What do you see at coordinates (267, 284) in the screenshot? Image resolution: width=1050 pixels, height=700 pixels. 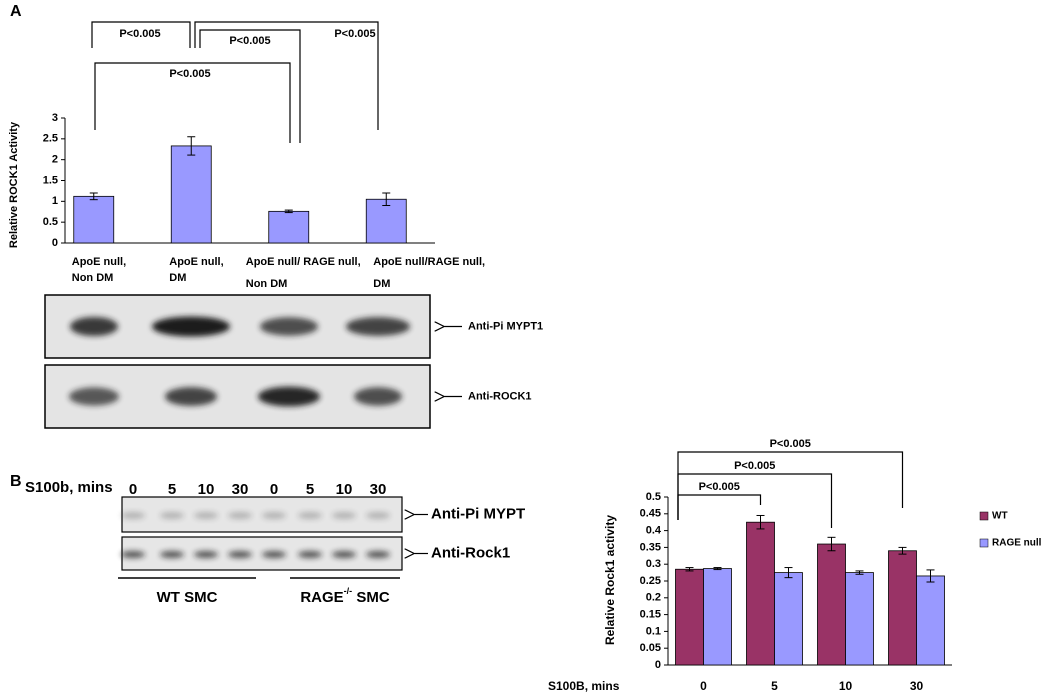 I see `x-tick-label: Non DM` at bounding box center [267, 284].